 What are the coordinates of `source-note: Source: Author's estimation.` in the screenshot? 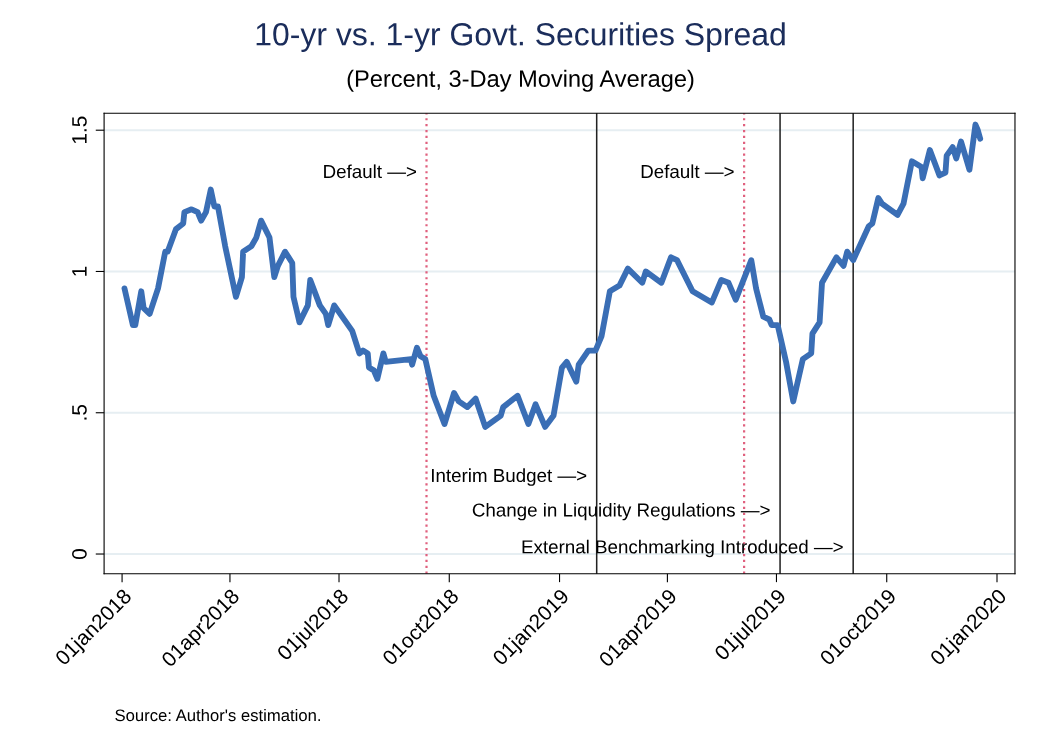 It's located at (217, 715).